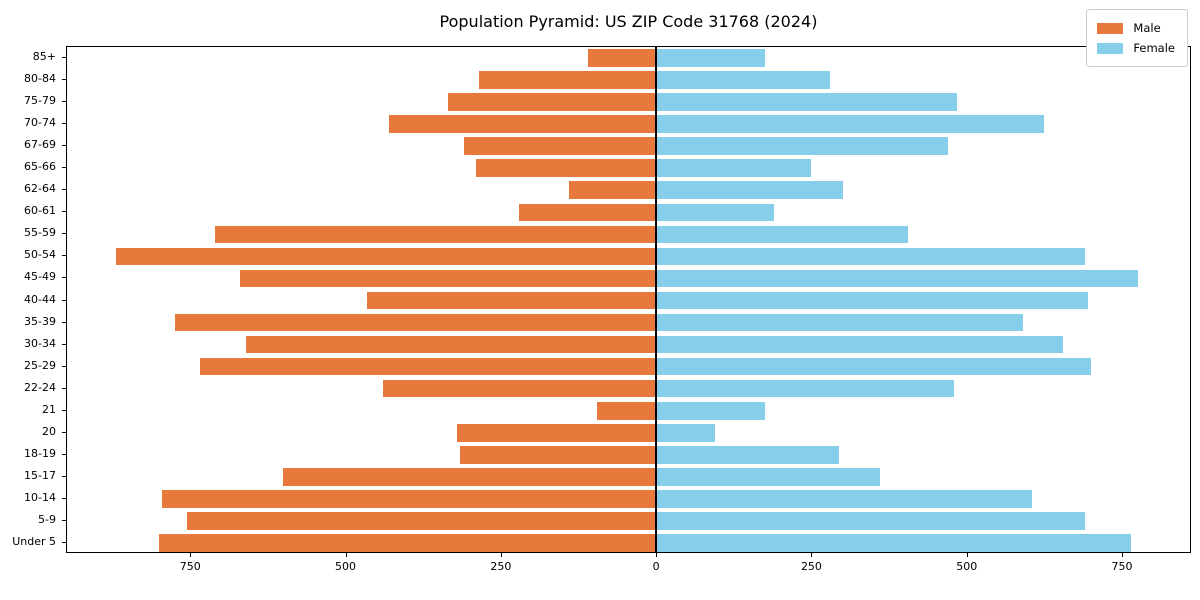  Describe the element at coordinates (656, 566) in the screenshot. I see `x-tick-label: 0` at that location.